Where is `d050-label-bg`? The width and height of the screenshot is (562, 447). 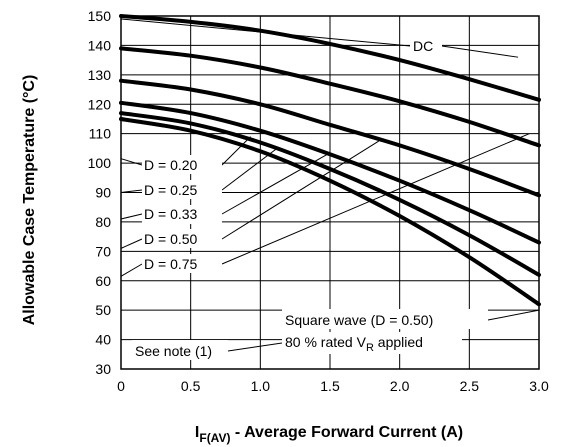 d050-label-bg is located at coordinates (182, 238).